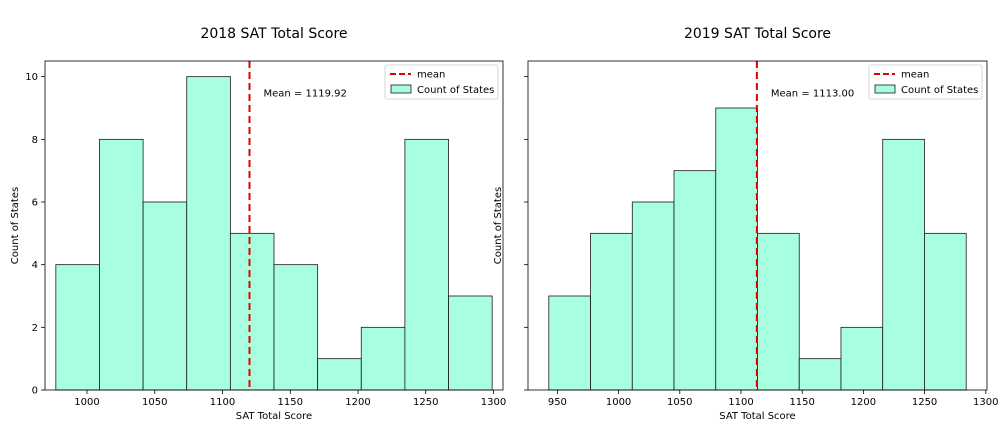  Describe the element at coordinates (305, 93) in the screenshot. I see `mean-annotation: Mean = 1119.92` at that location.